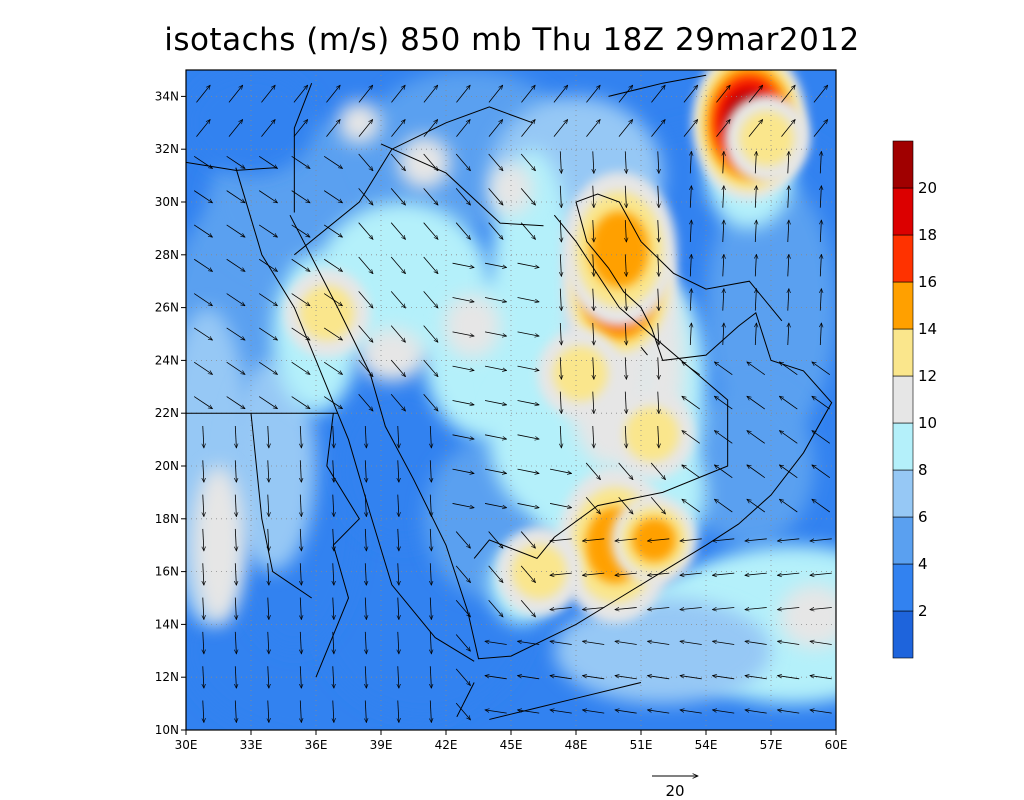 This screenshot has width=1024, height=800. I want to click on y-tick-label: 14N, so click(167, 624).